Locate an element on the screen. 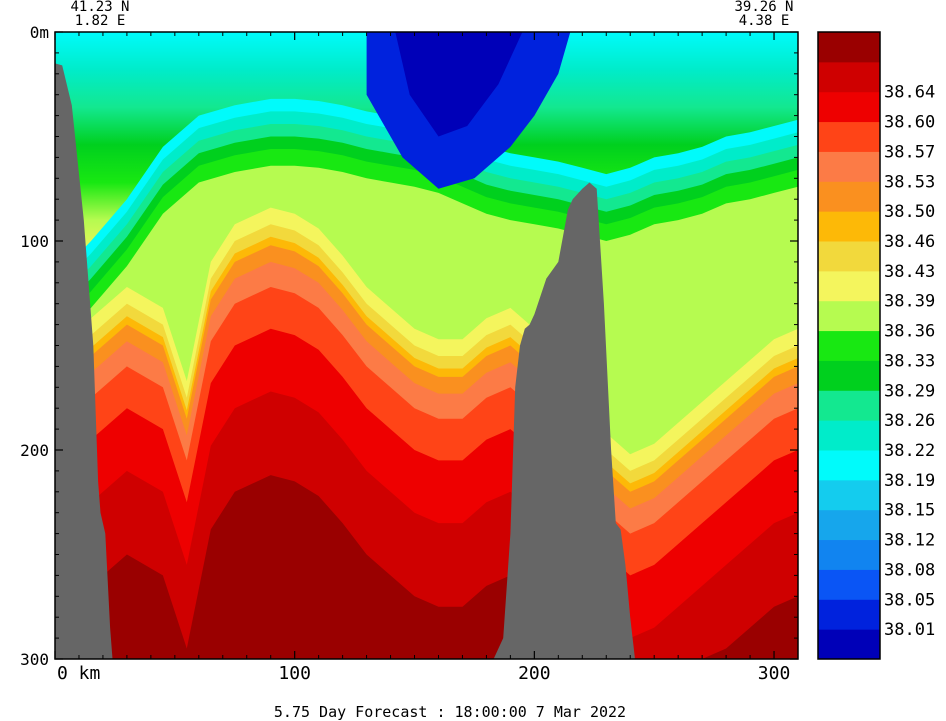 The image size is (946, 721). colorbar-label: 38.64 is located at coordinates (909, 93).